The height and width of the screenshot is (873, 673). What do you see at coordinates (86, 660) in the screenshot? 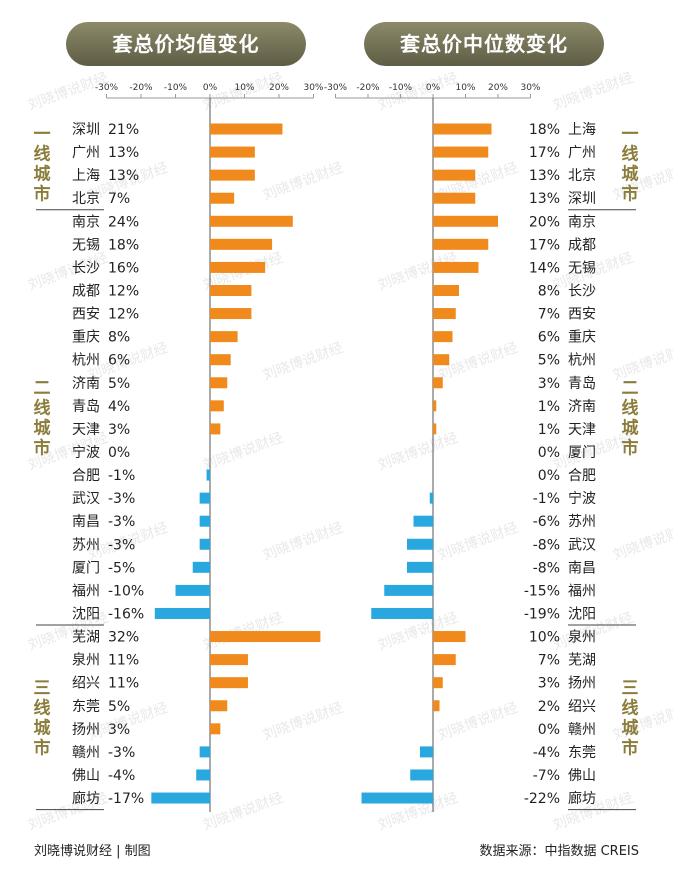
I see `city-label: 泉州` at bounding box center [86, 660].